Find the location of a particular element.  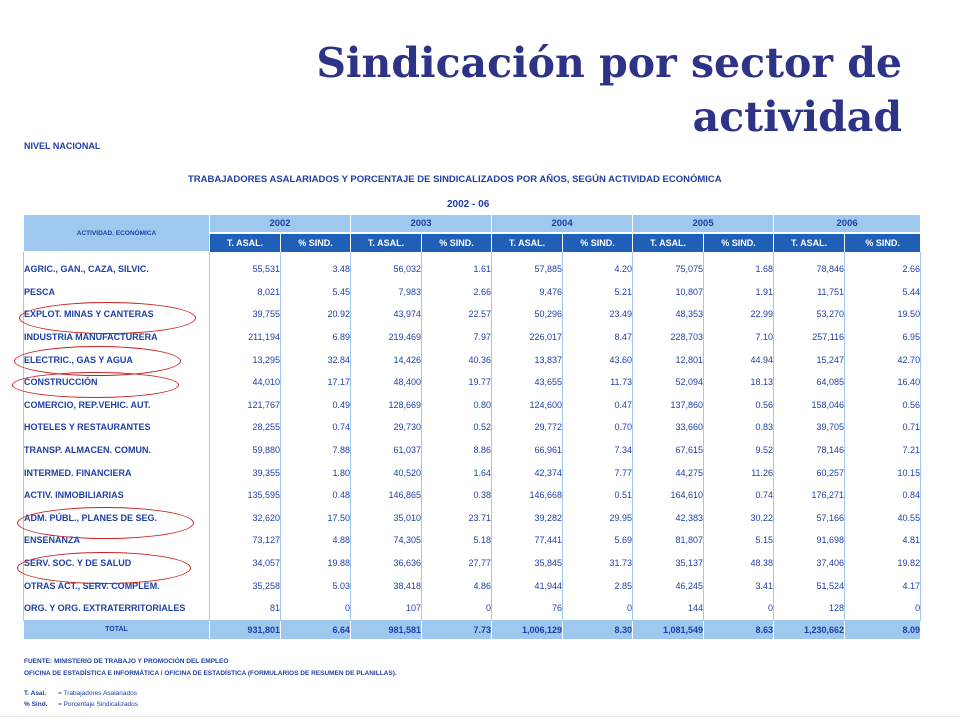

asalariados-cell: 35,010 is located at coordinates (386, 518).